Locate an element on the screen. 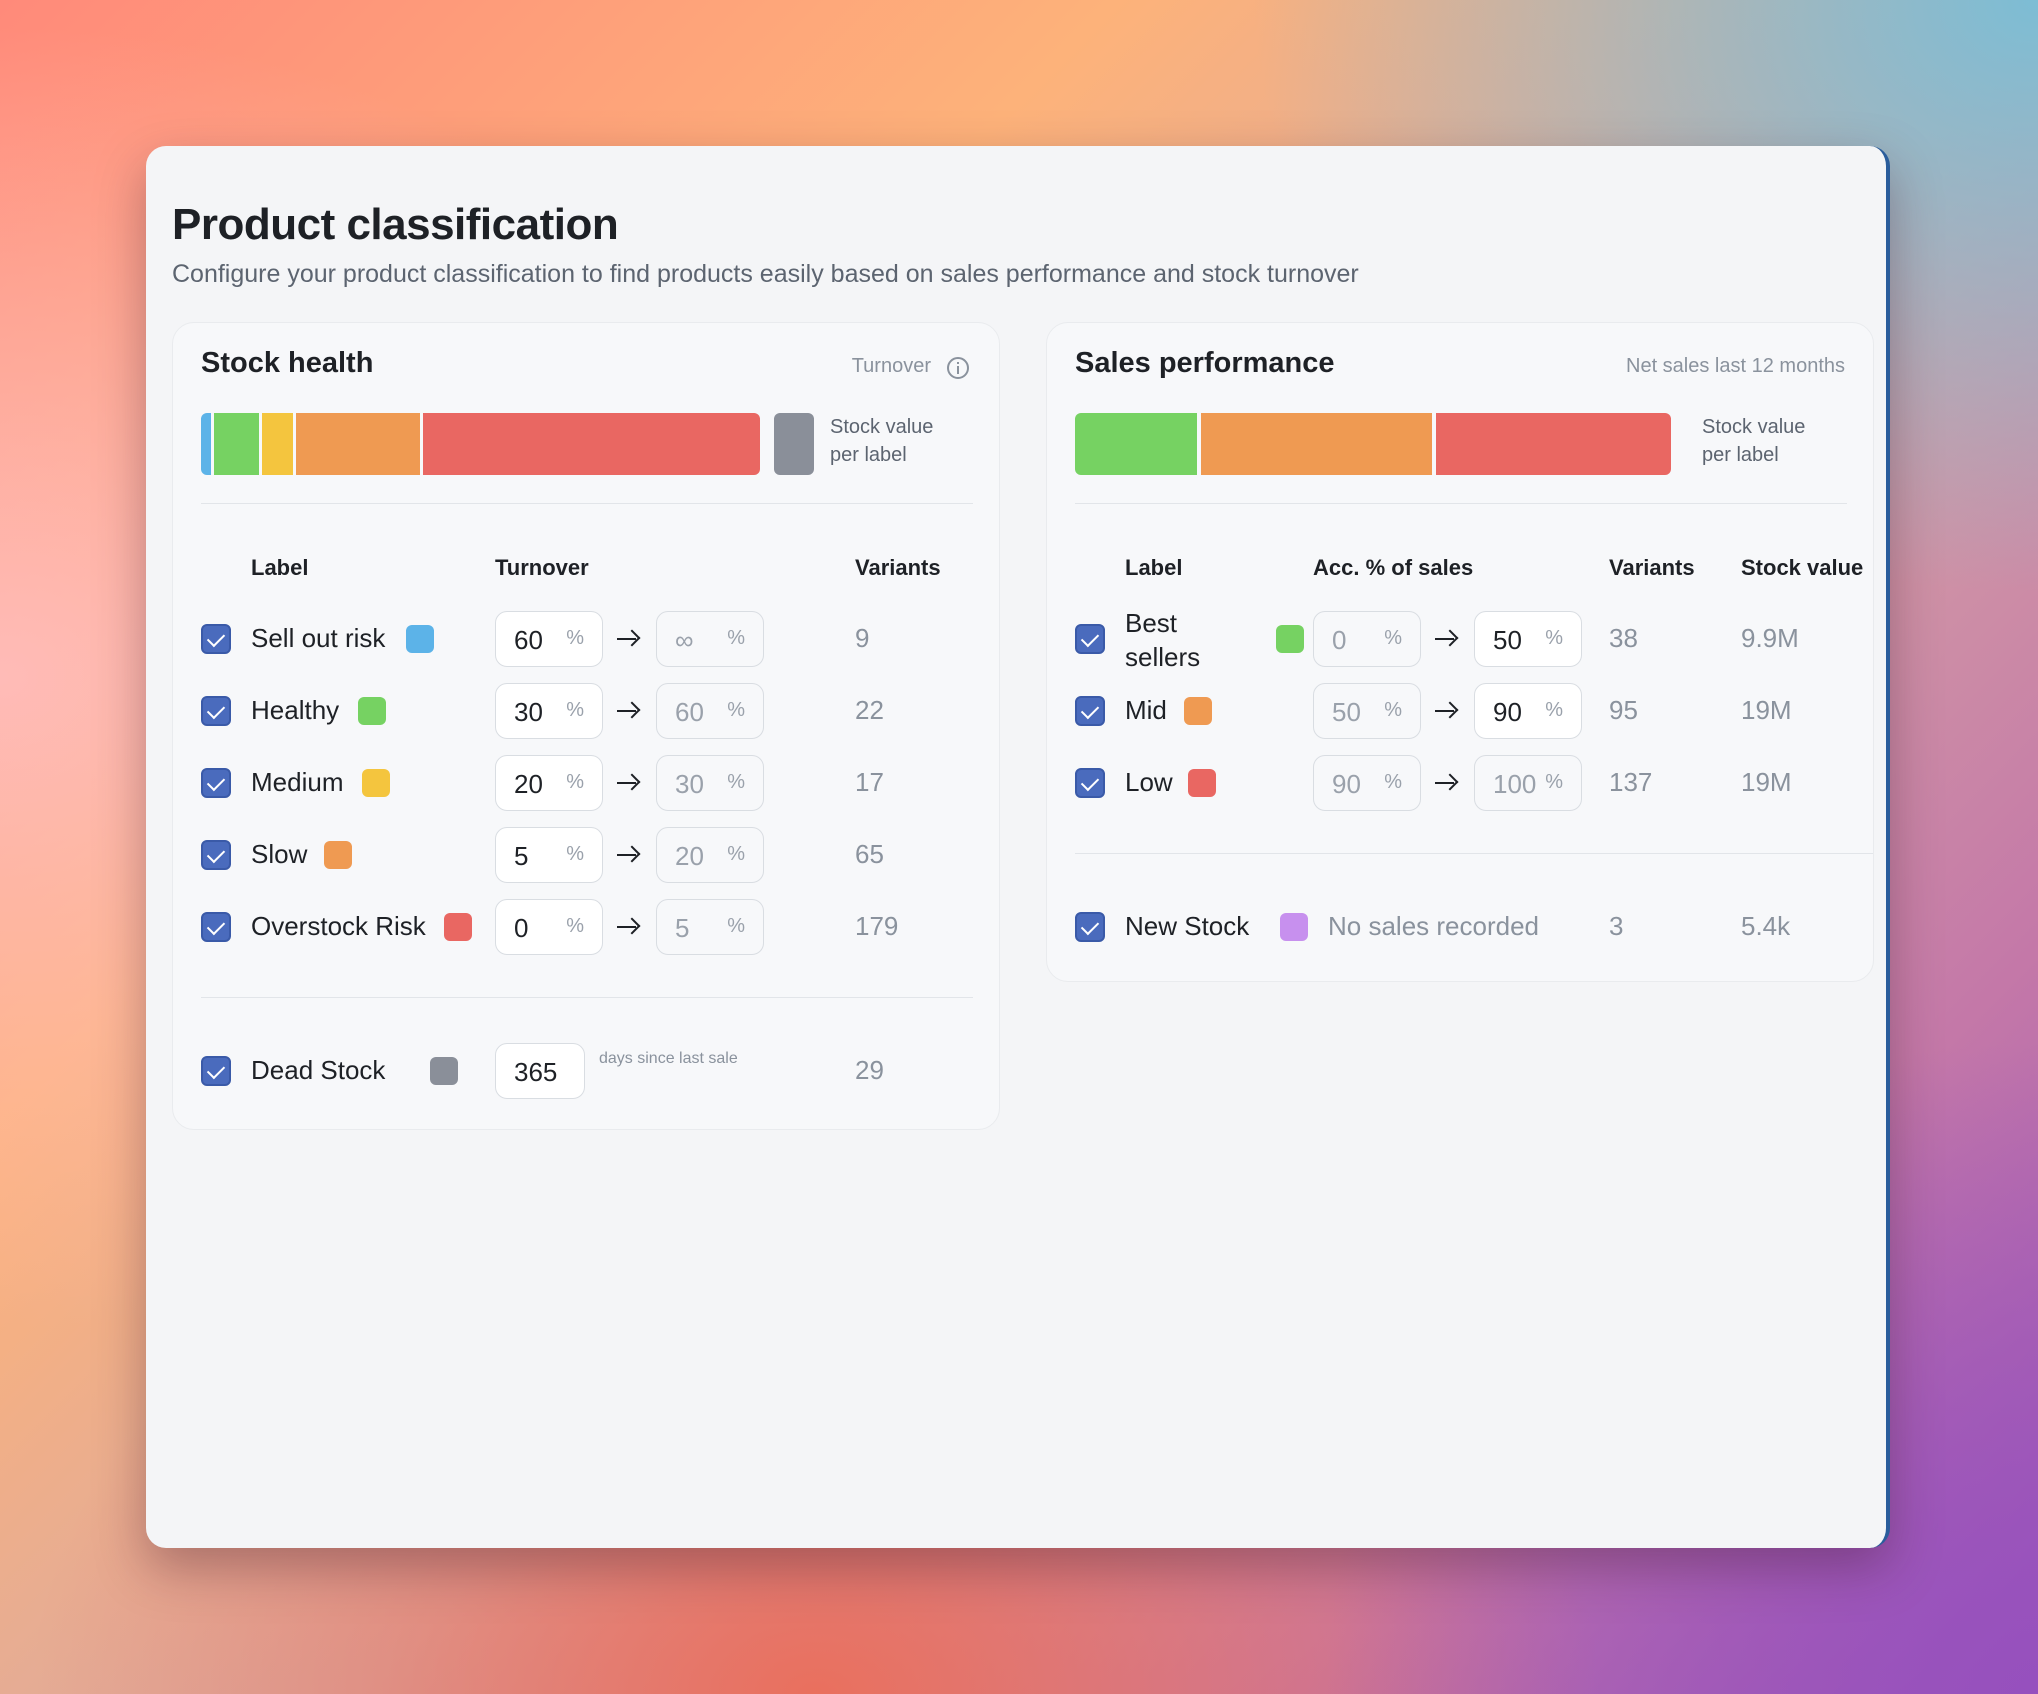 This screenshot has height=1694, width=2038. turnover-meta: Turnover is located at coordinates (891, 366).